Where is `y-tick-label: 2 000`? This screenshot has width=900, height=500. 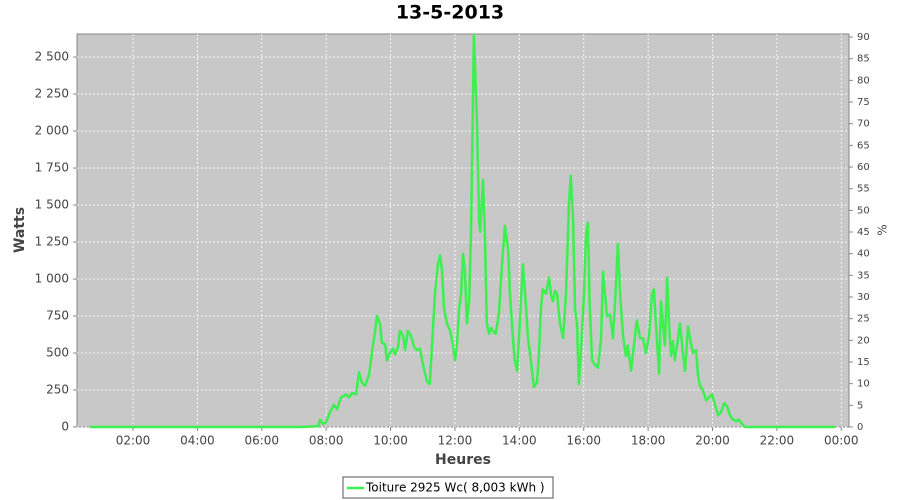 y-tick-label: 2 000 is located at coordinates (52, 131).